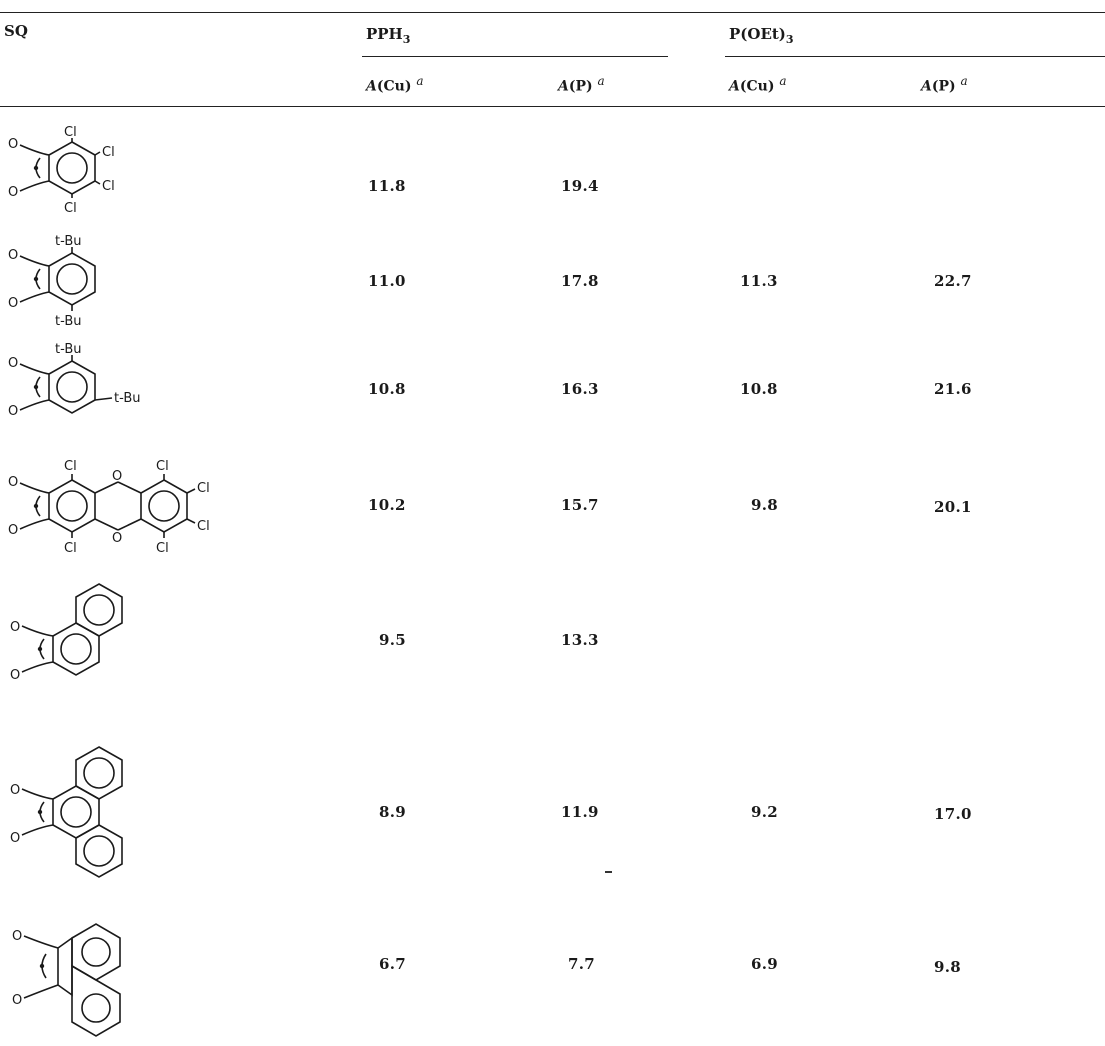  What do you see at coordinates (581, 964) in the screenshot?
I see `row7-pph3-ap: 7.7` at bounding box center [581, 964].